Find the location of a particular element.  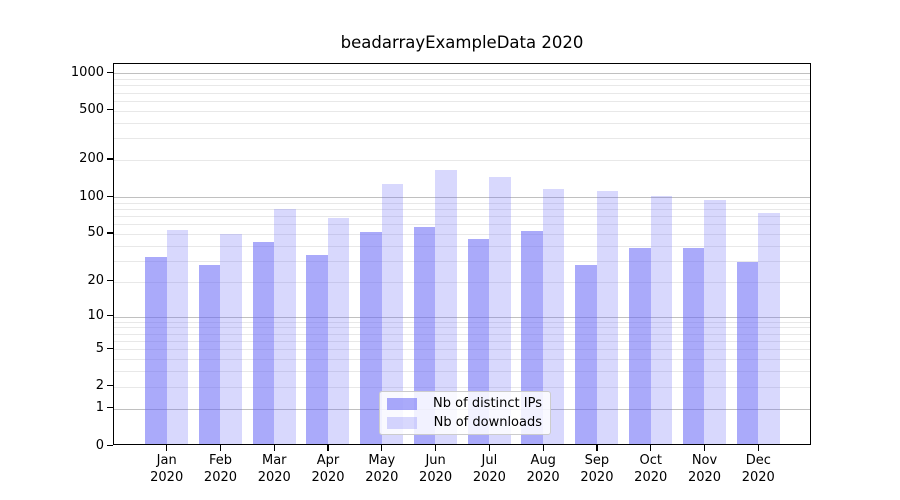

bar-distinct-ips-jun is located at coordinates (424, 335).